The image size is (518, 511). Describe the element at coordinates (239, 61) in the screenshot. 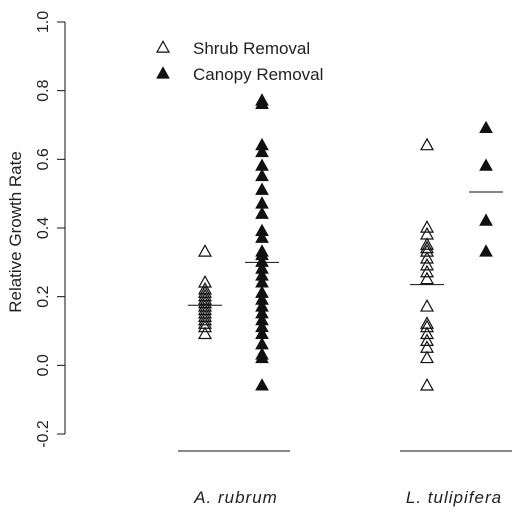

I see `legend: Shrub Removal Canopy Removal` at that location.